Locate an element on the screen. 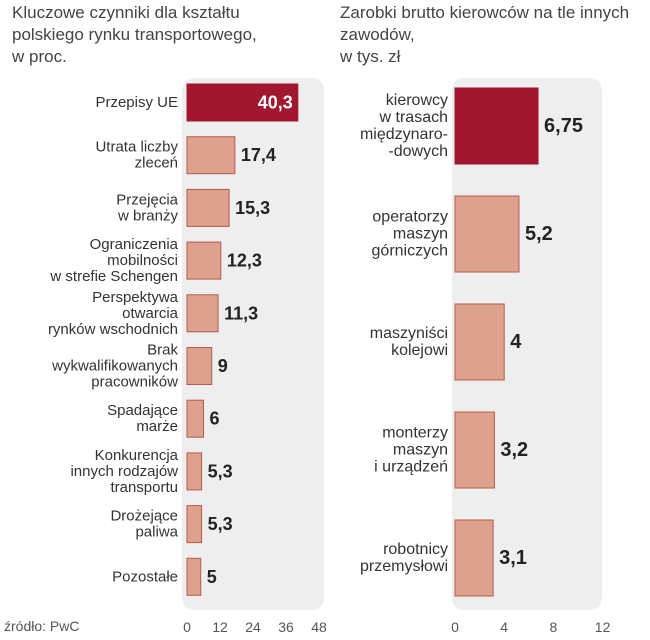 The height and width of the screenshot is (640, 650). chart2-x-tick-label: 12 is located at coordinates (603, 627).